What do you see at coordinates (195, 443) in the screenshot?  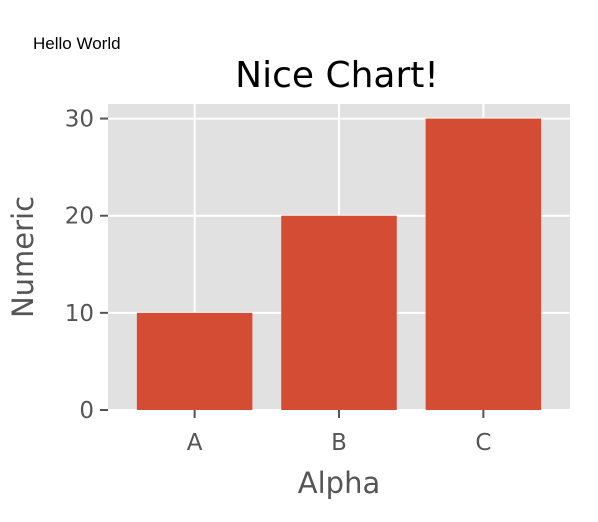 I see `x-tick-label: A` at bounding box center [195, 443].